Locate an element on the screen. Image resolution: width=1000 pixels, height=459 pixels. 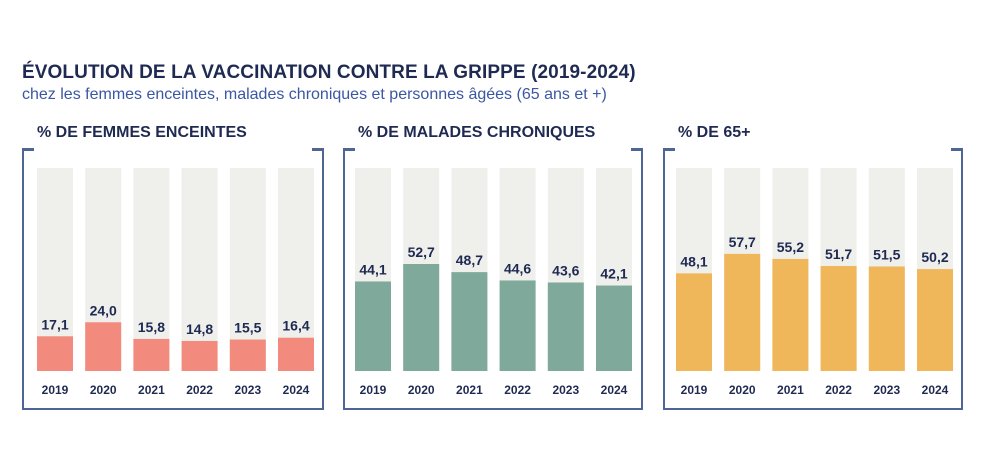
value-label-malades-chroniques-2023: 43,6 is located at coordinates (565, 270).